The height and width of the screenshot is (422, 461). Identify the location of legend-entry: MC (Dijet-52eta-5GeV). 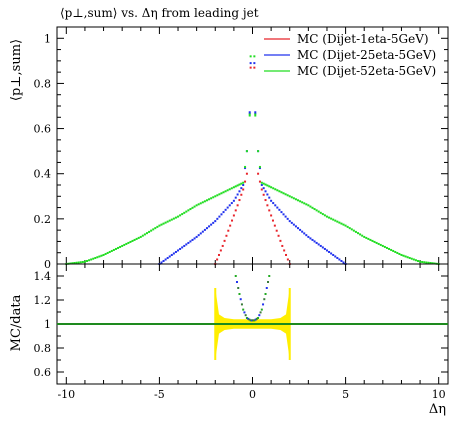
(366, 71).